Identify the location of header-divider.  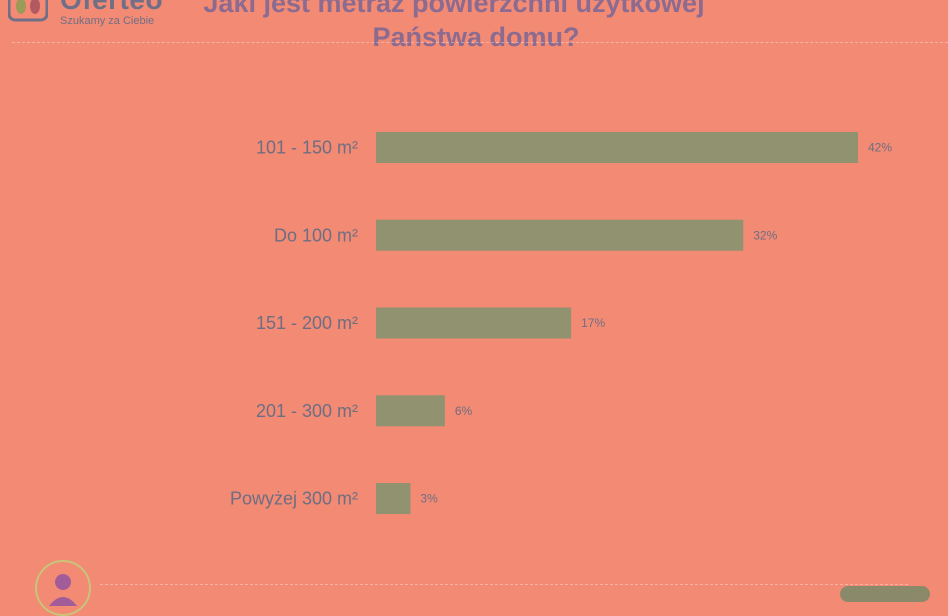
(480, 42).